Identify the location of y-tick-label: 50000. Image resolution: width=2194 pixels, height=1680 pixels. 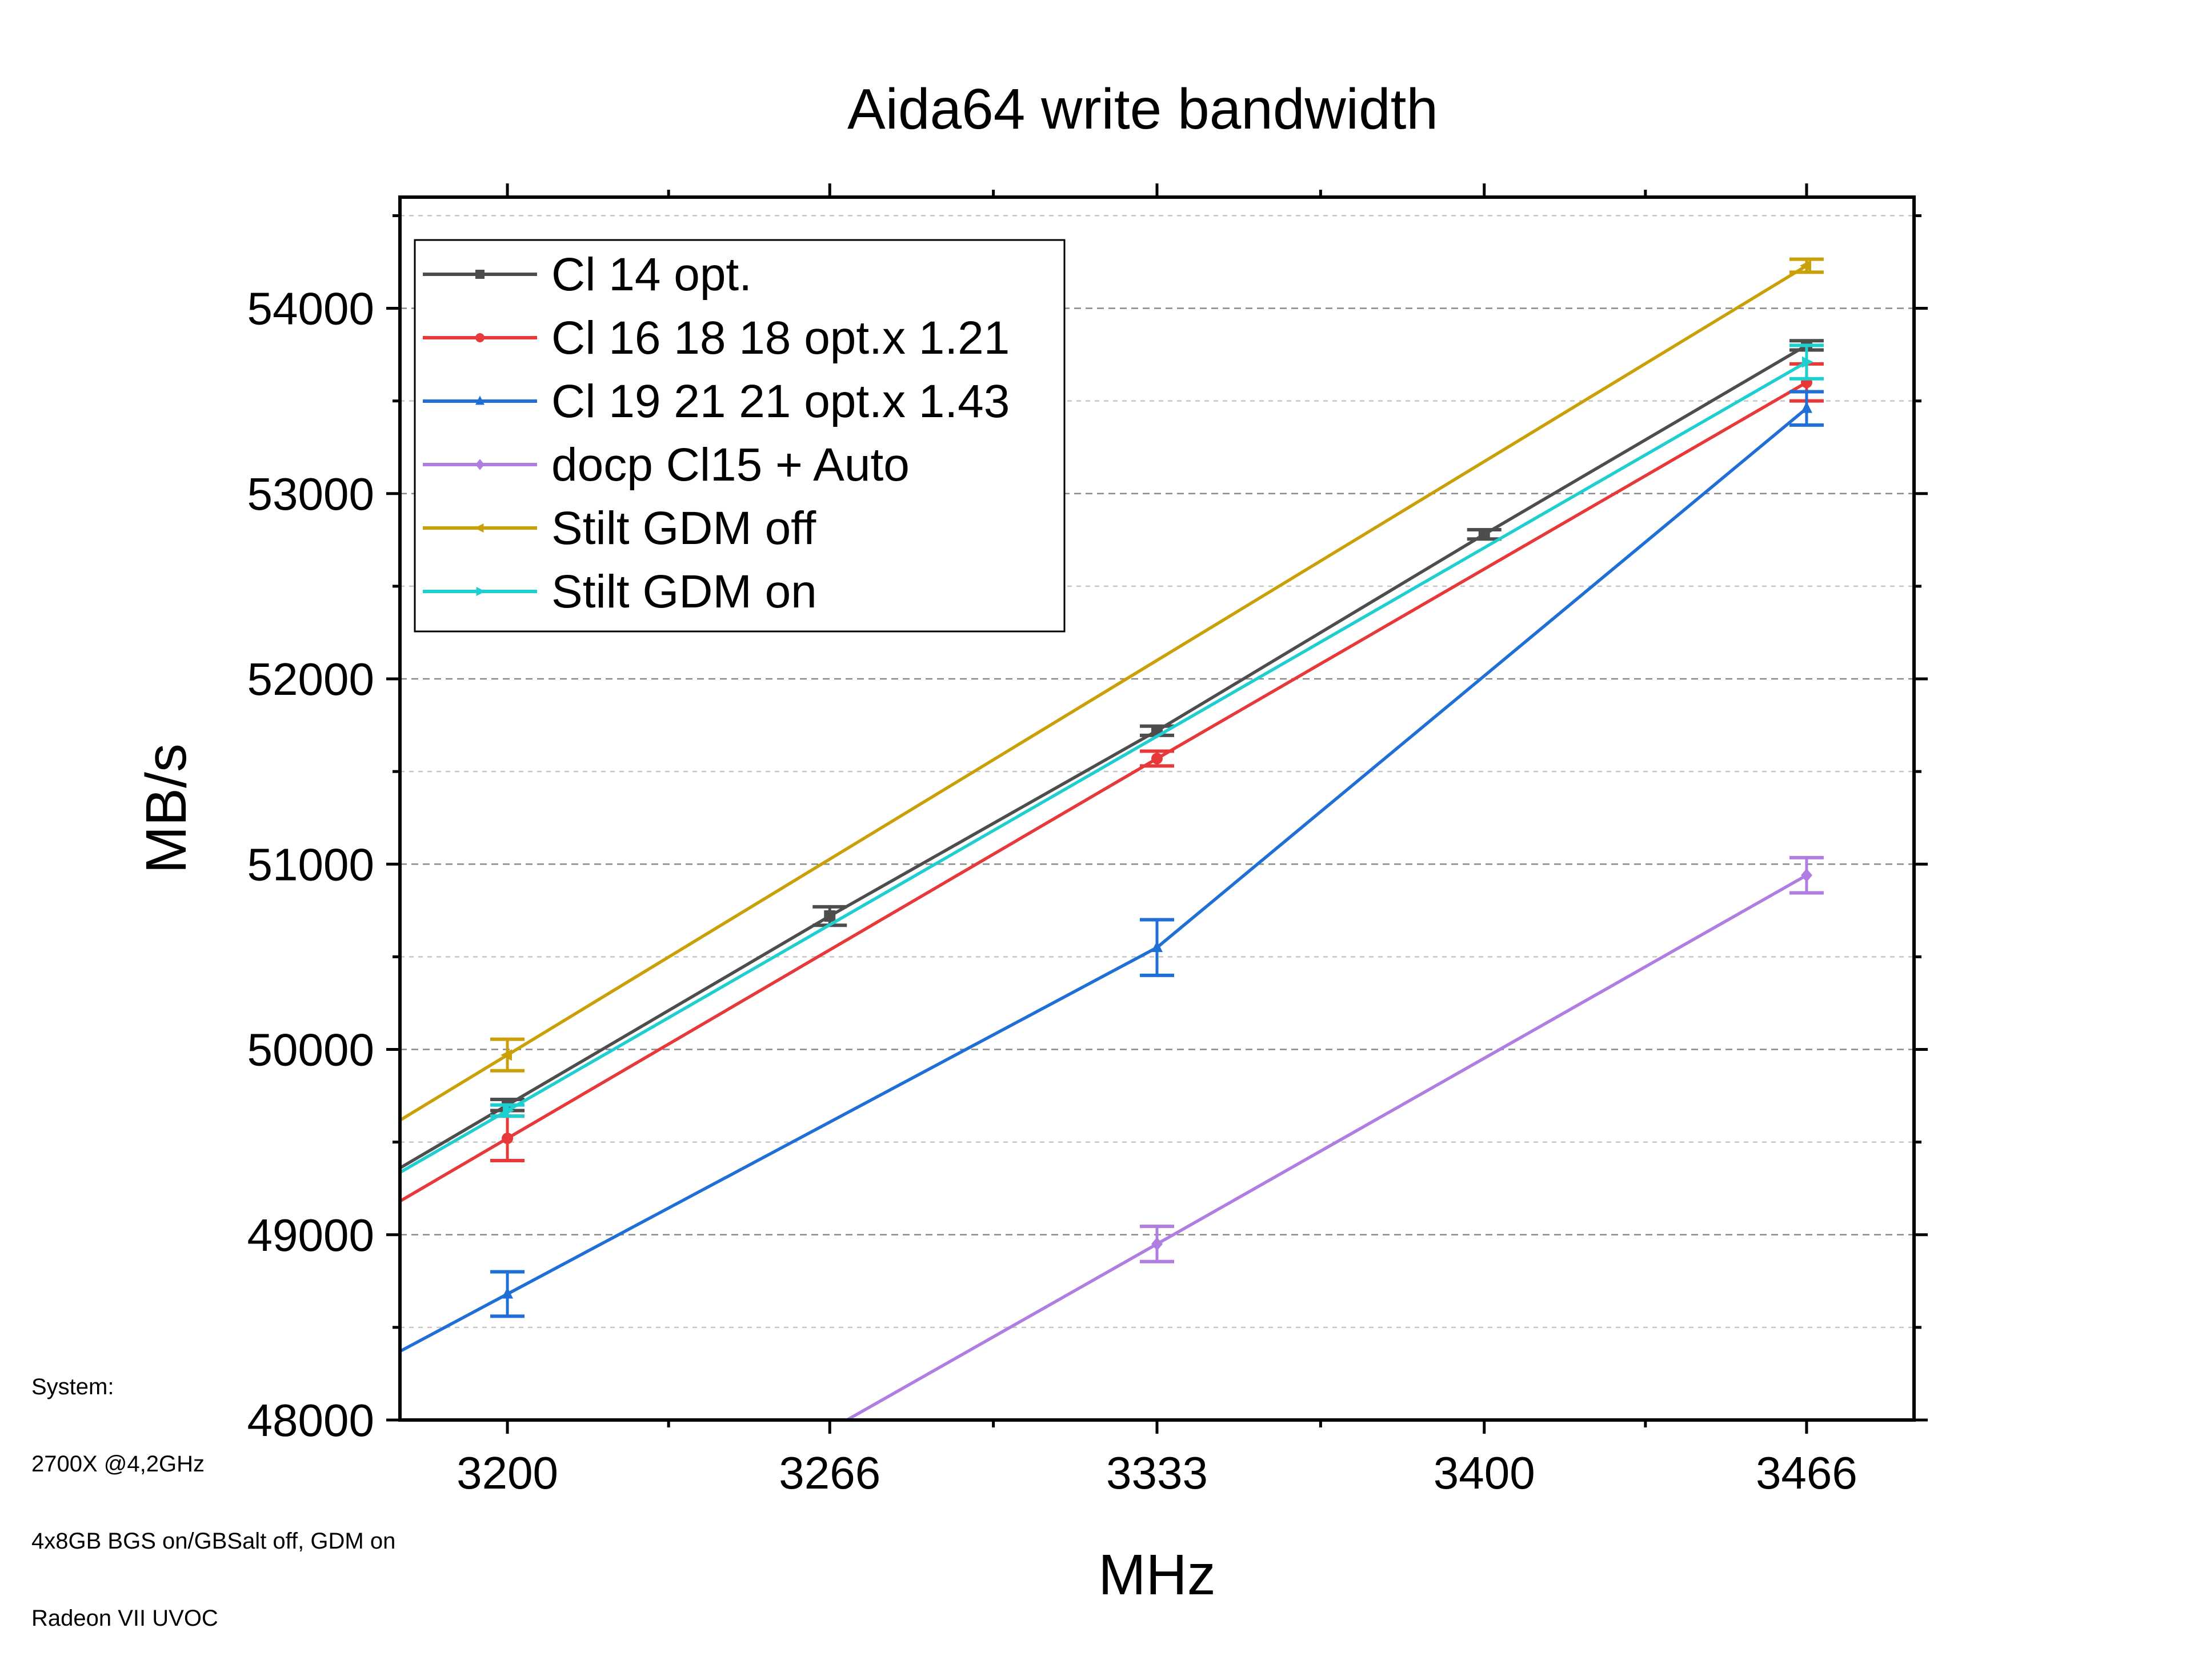
(311, 1050).